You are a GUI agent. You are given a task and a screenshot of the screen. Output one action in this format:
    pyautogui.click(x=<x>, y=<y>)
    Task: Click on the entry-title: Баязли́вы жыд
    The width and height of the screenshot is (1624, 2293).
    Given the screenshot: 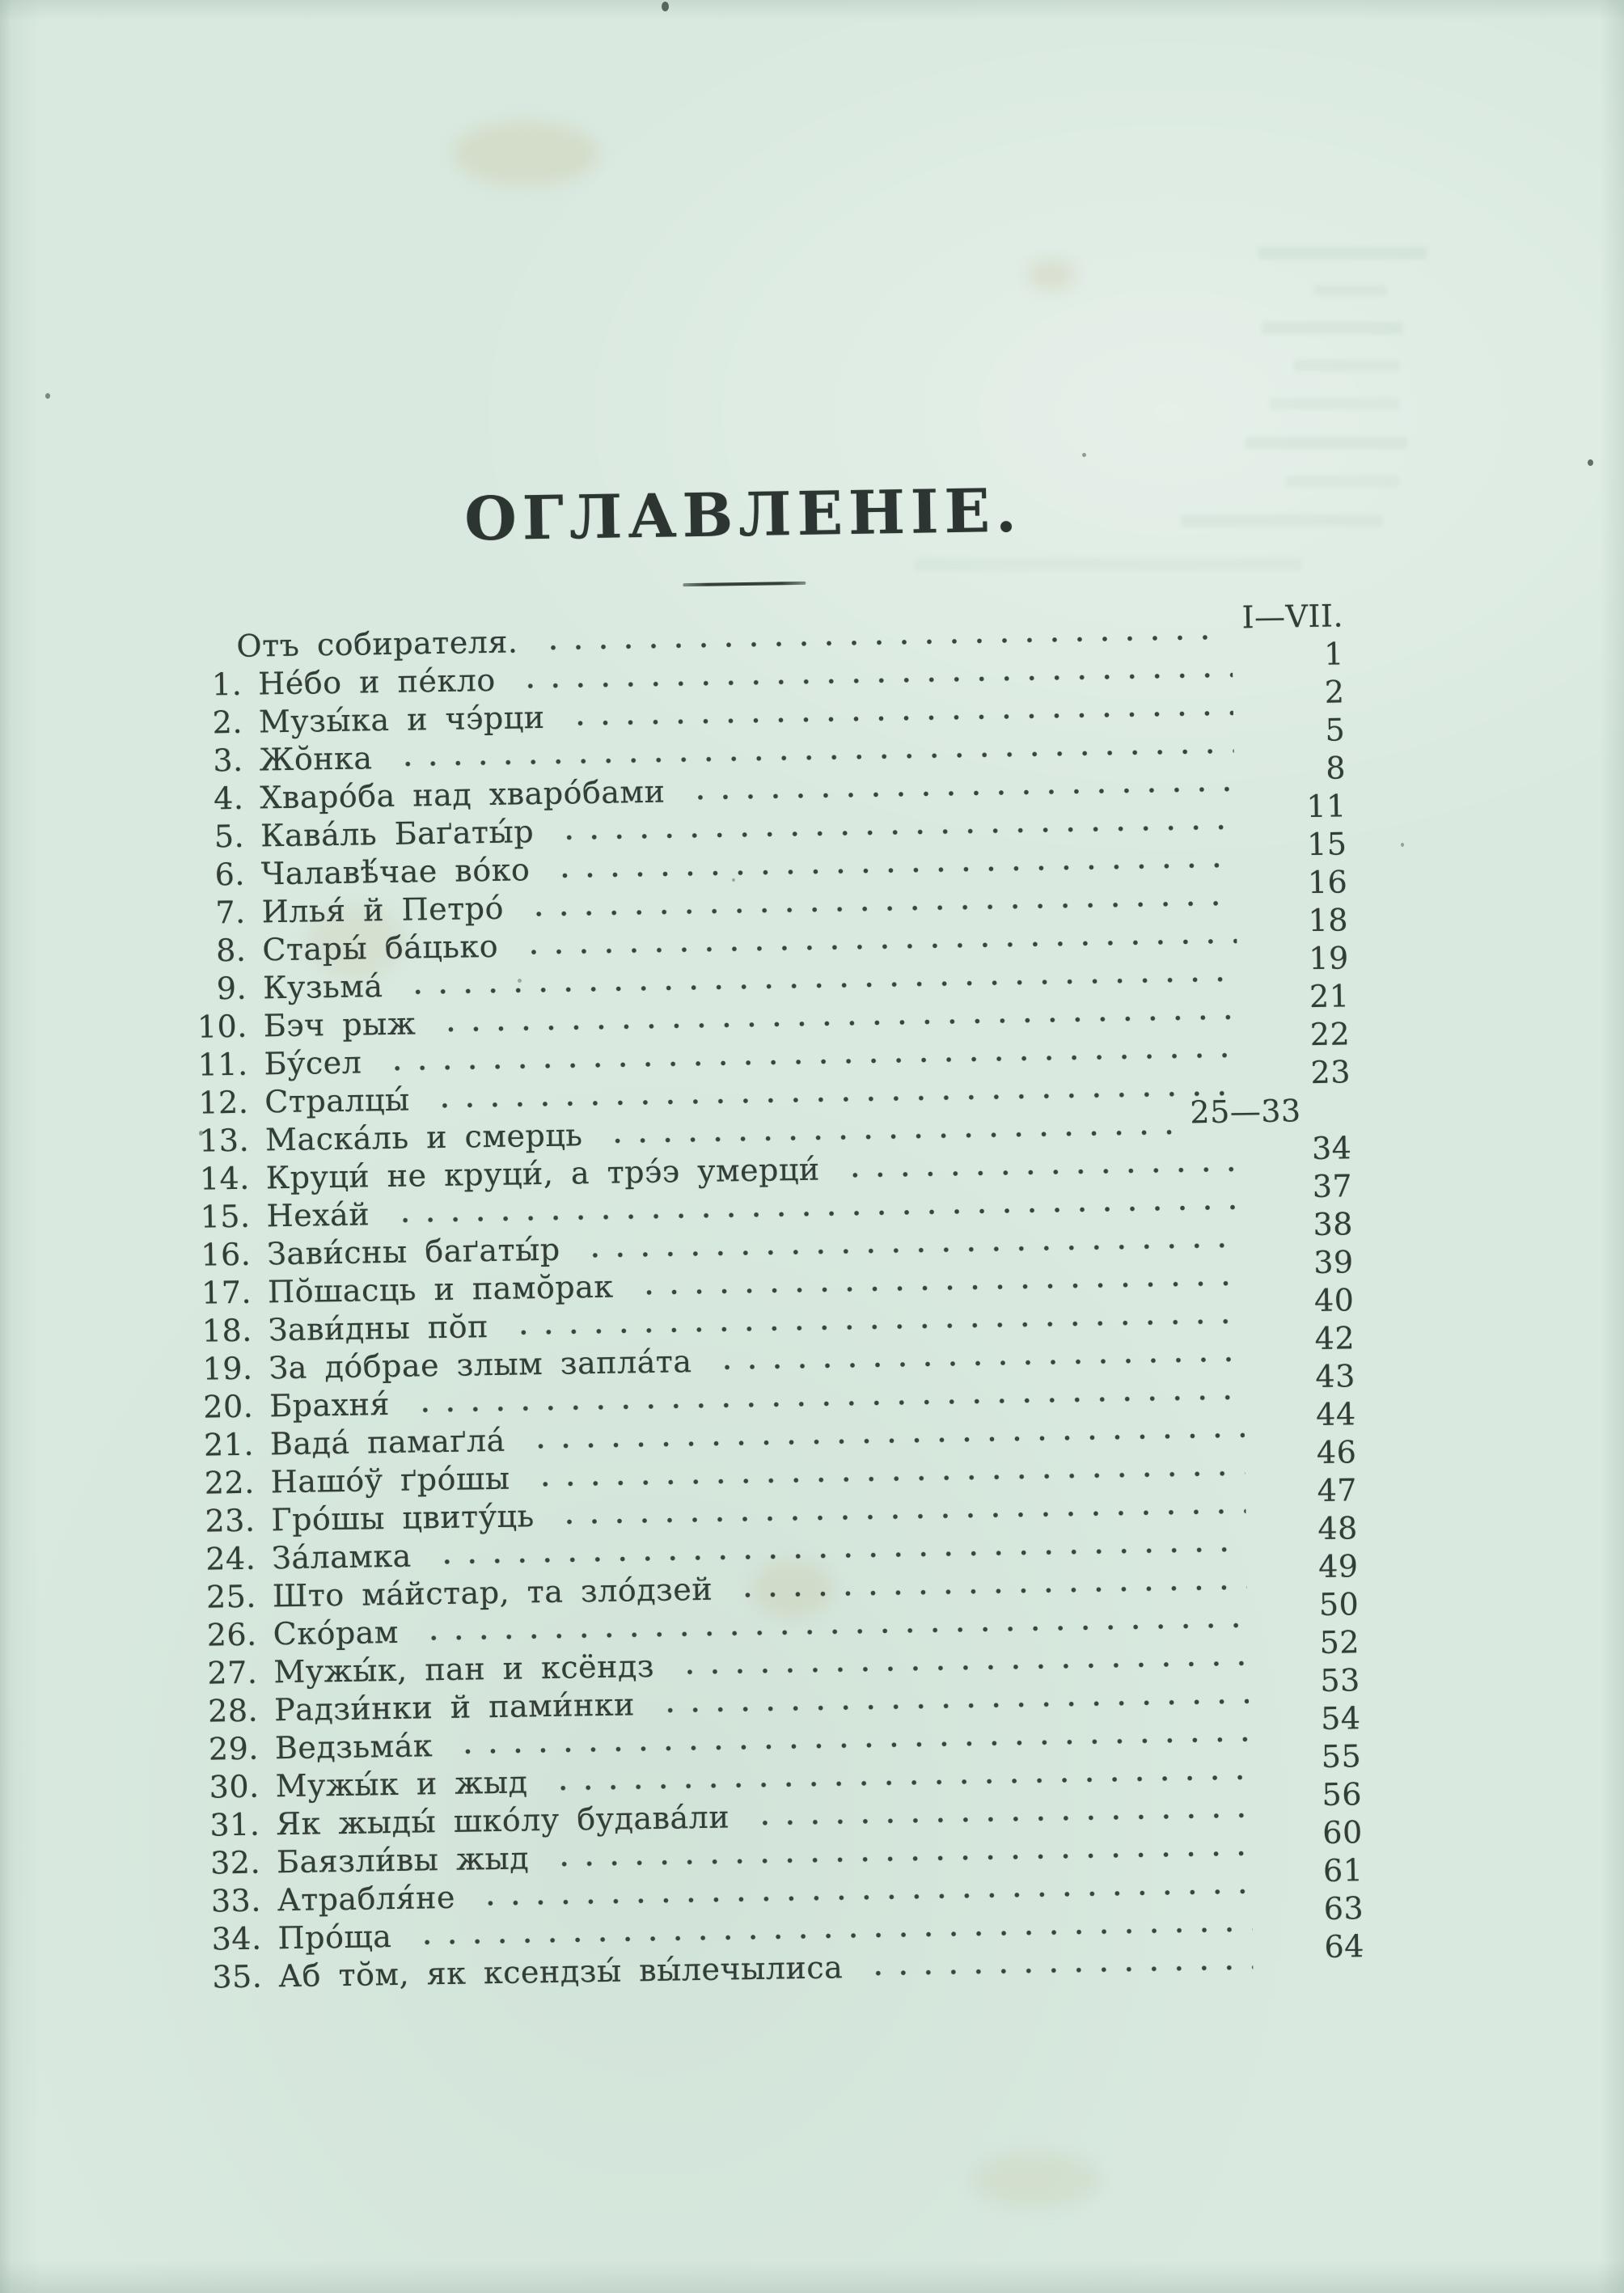 What is the action you would take?
    pyautogui.click(x=403, y=1860)
    